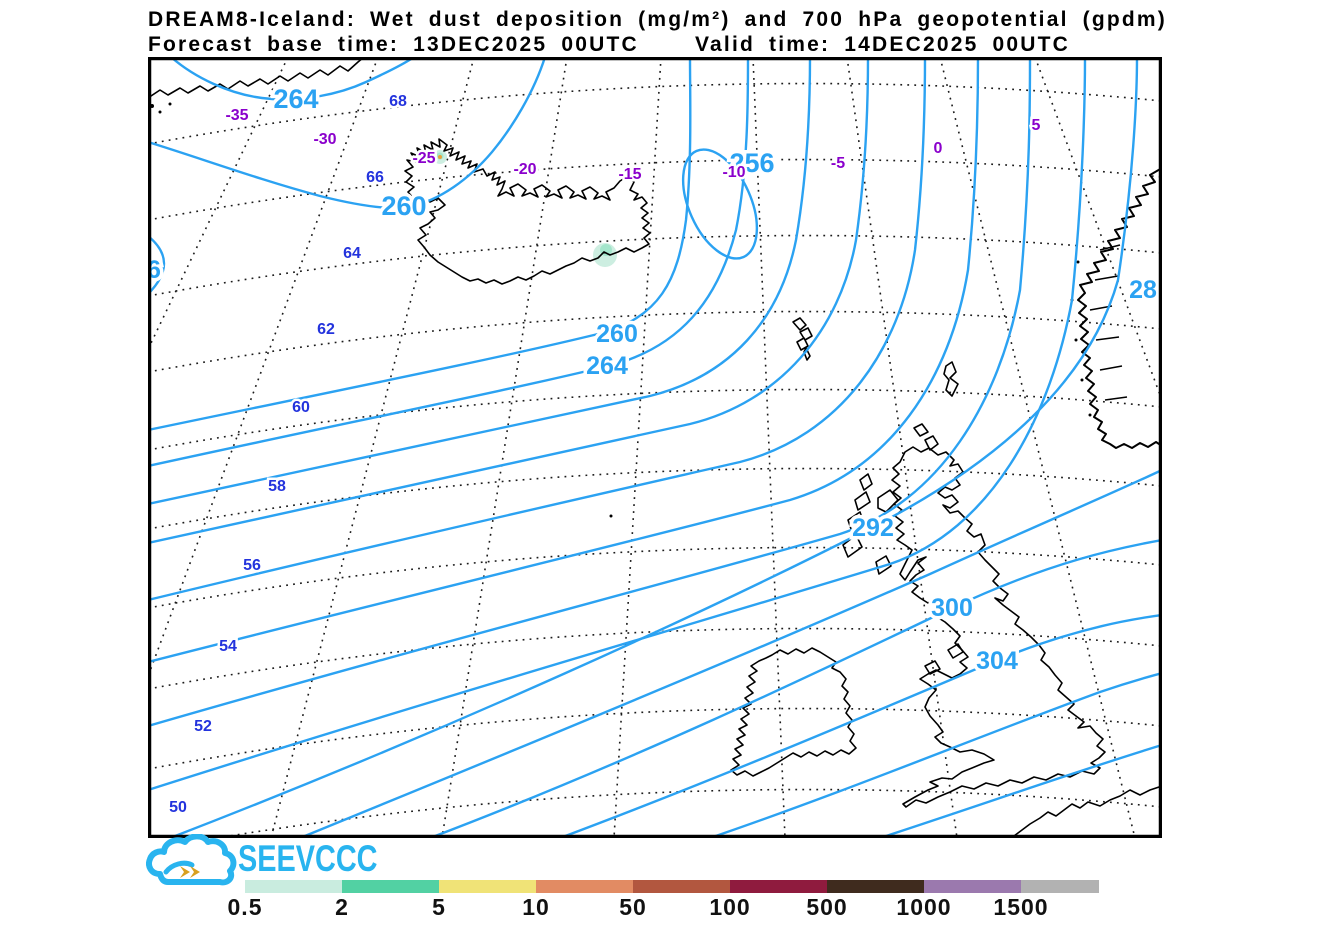 The height and width of the screenshot is (925, 1329). I want to click on deposition-colorbar, so click(672, 886).